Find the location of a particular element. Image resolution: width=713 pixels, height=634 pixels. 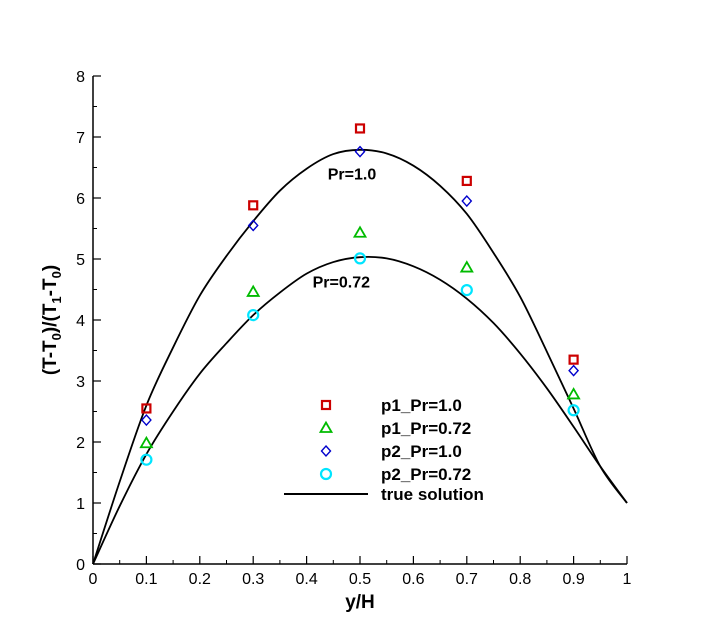

y-axis-title: (T-T0)/(T1-T0) is located at coordinates (52, 320).